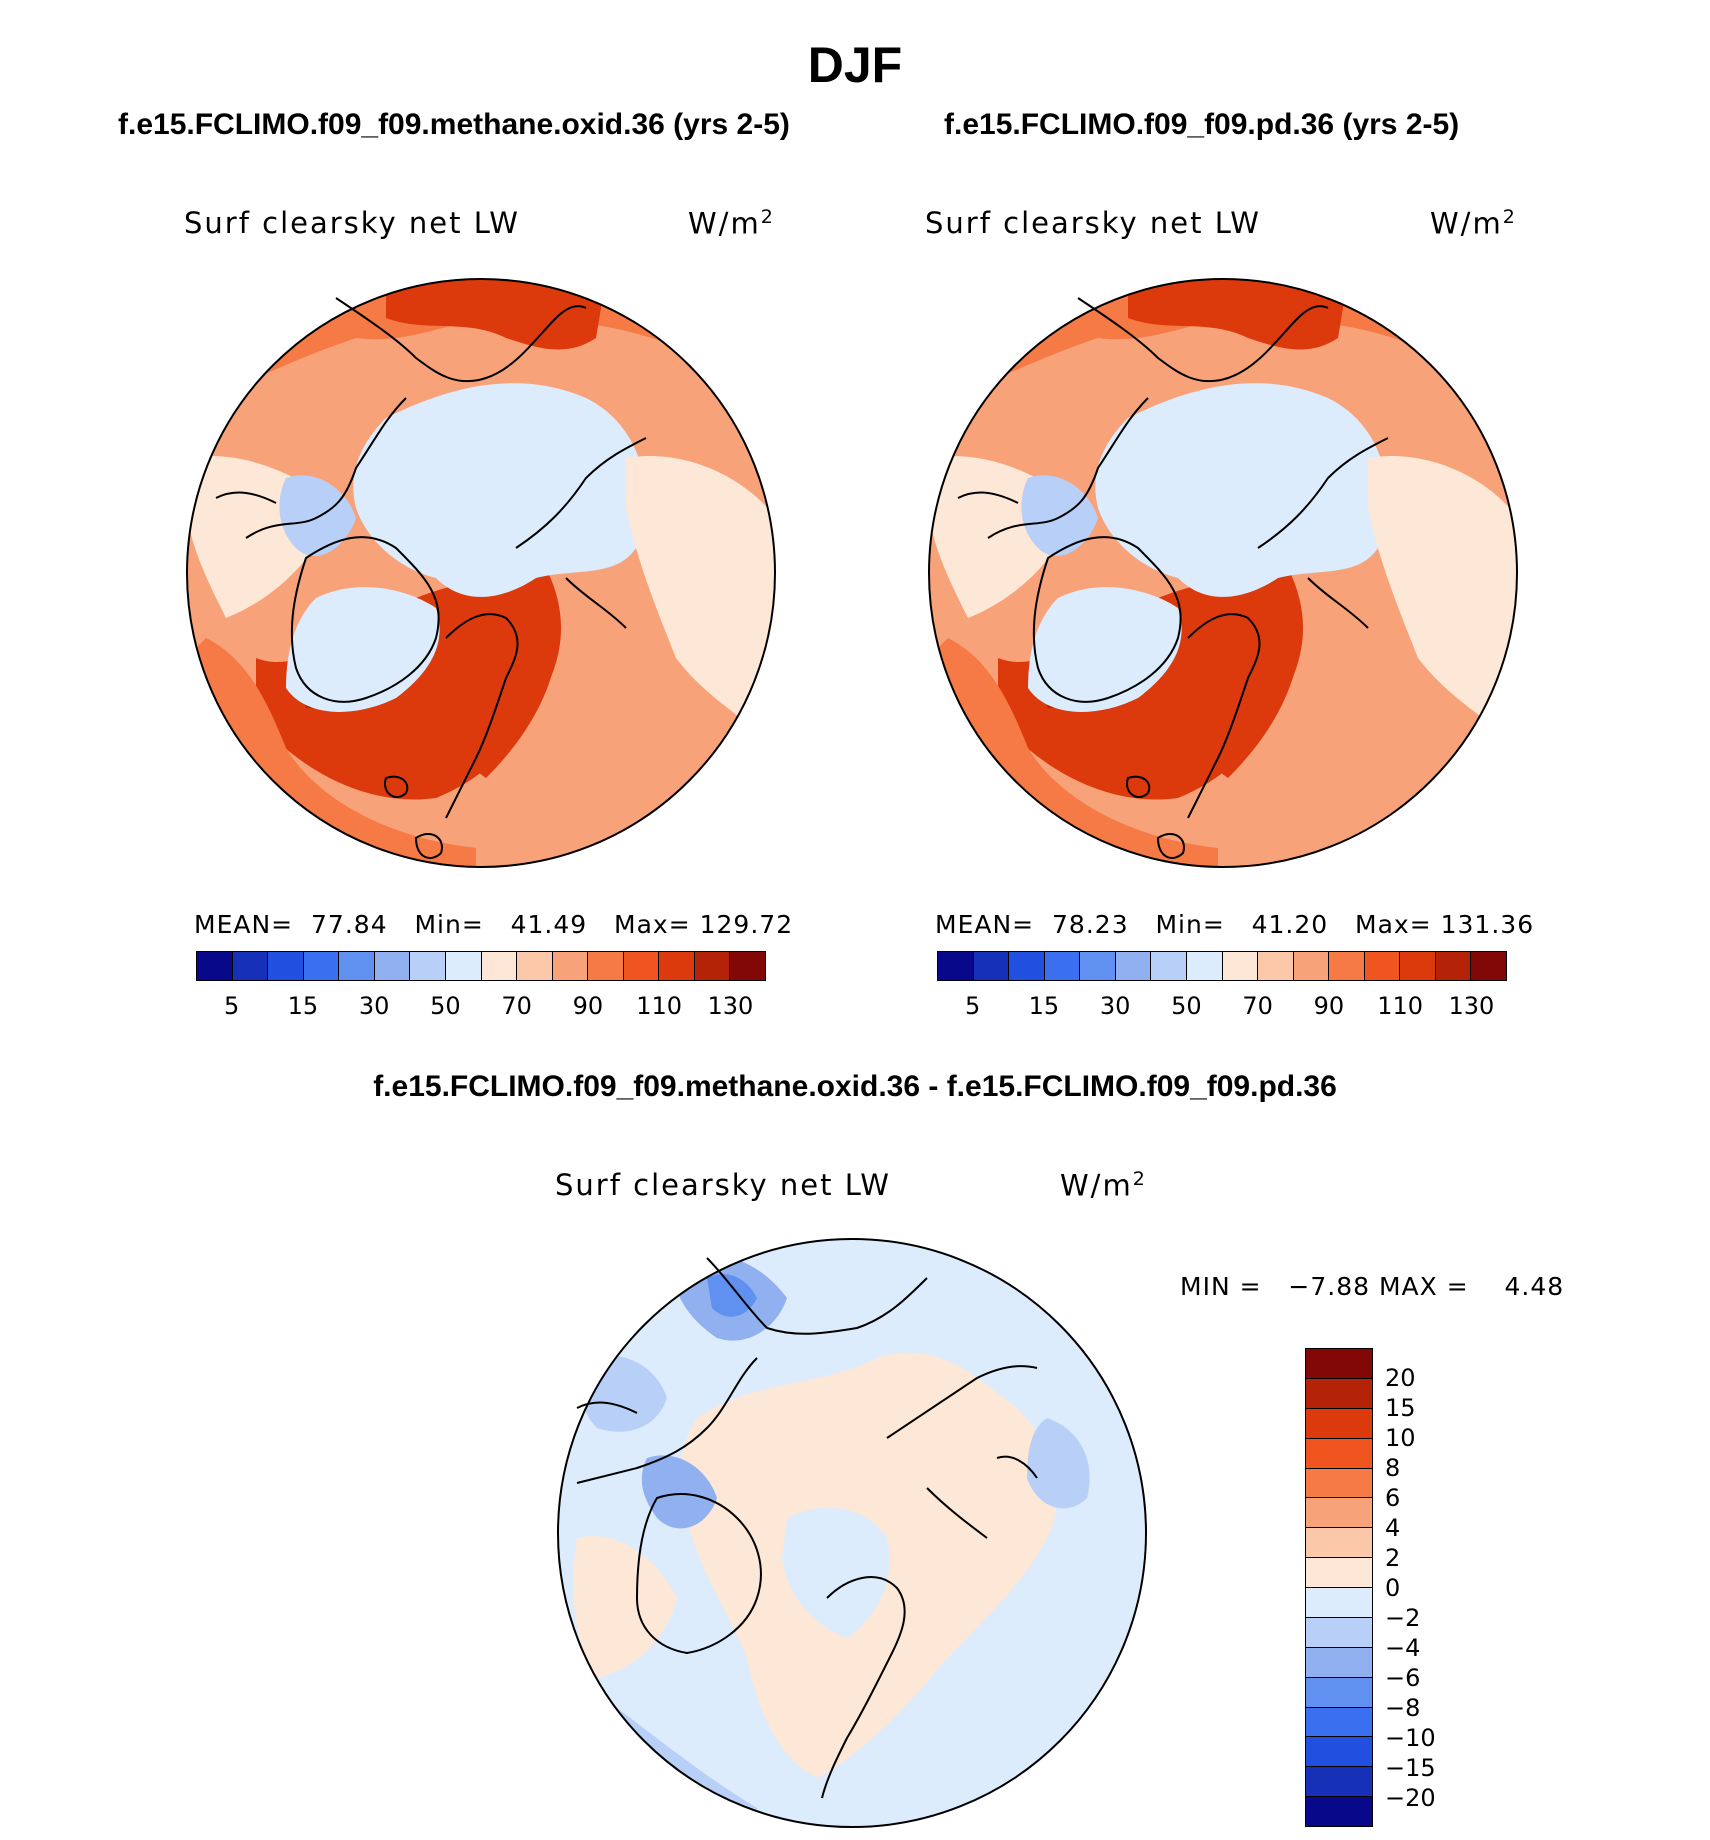 This screenshot has width=1710, height=1840. What do you see at coordinates (679, 1492) in the screenshot?
I see `diff-cold-archipelago` at bounding box center [679, 1492].